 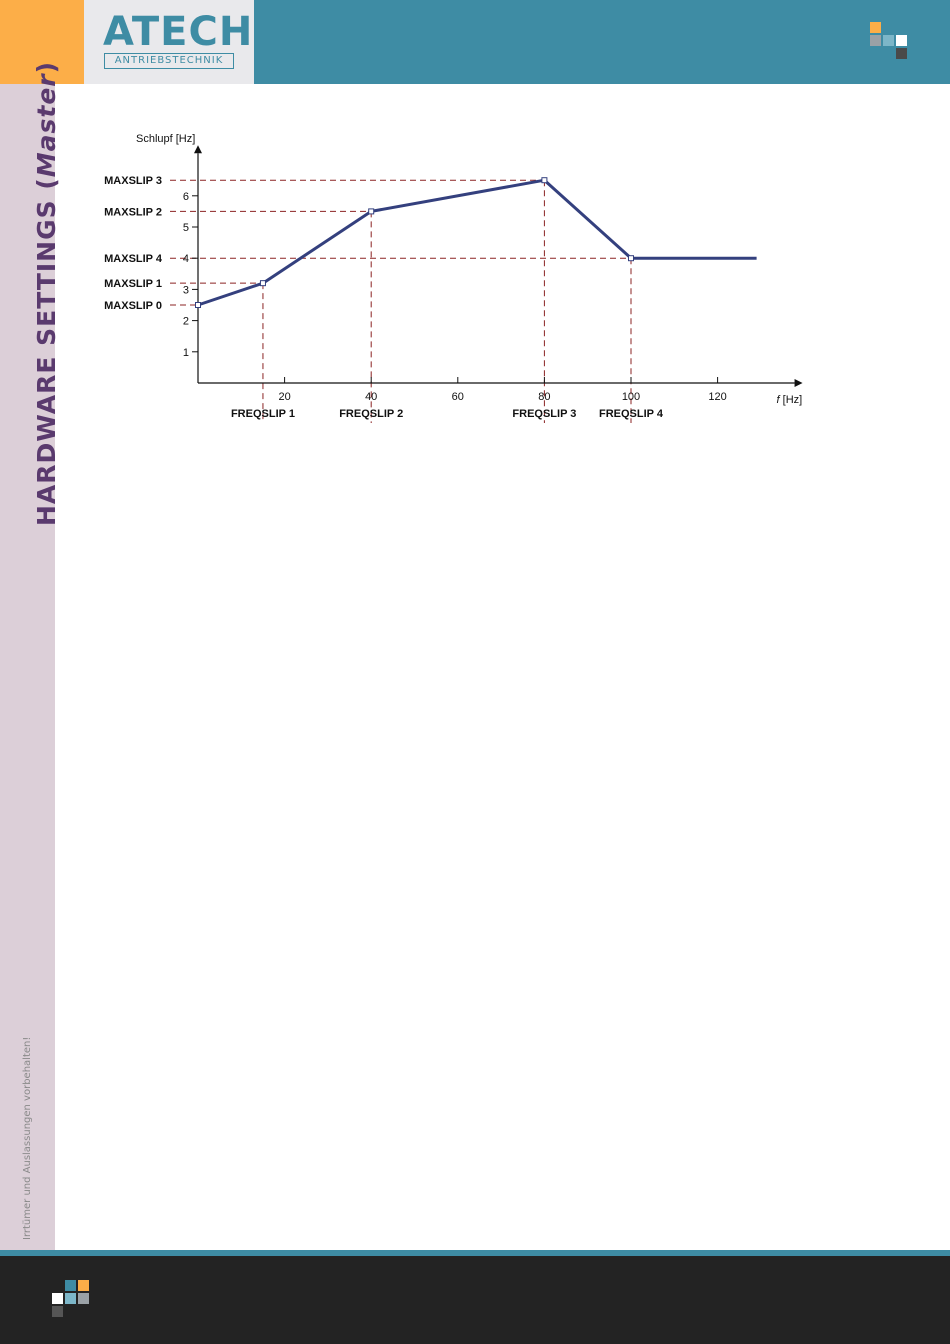 What do you see at coordinates (186, 322) in the screenshot?
I see `y-tick-label: 2` at bounding box center [186, 322].